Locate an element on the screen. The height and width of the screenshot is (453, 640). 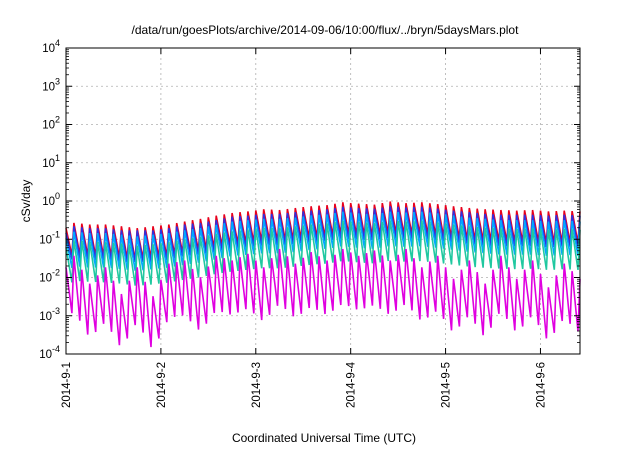
series-line is located at coordinates (323, 253).